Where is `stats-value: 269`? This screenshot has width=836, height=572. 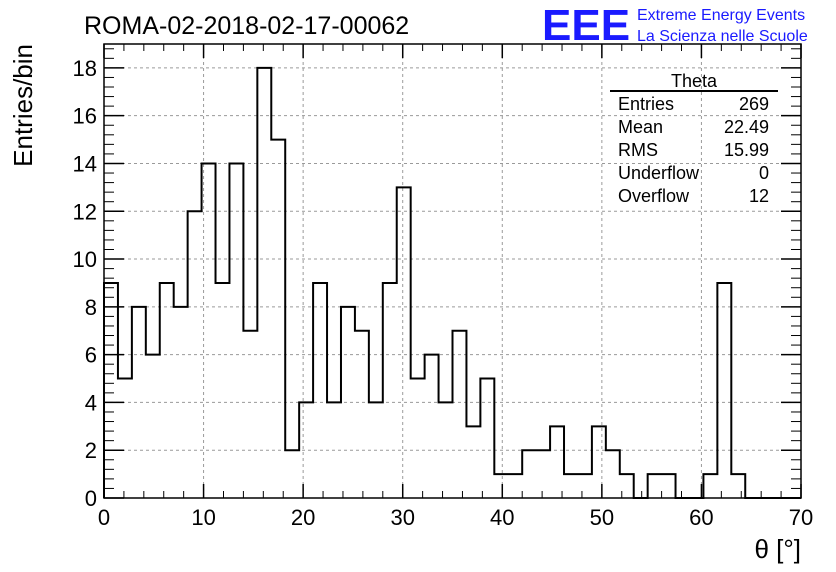 stats-value: 269 is located at coordinates (754, 104).